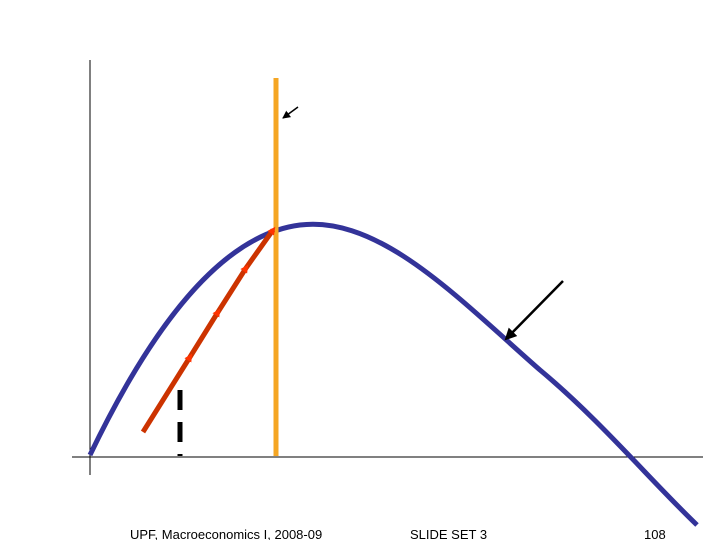 The width and height of the screenshot is (720, 540). What do you see at coordinates (448, 533) in the screenshot?
I see `footer-slide-set: SLIDE SET 3` at bounding box center [448, 533].